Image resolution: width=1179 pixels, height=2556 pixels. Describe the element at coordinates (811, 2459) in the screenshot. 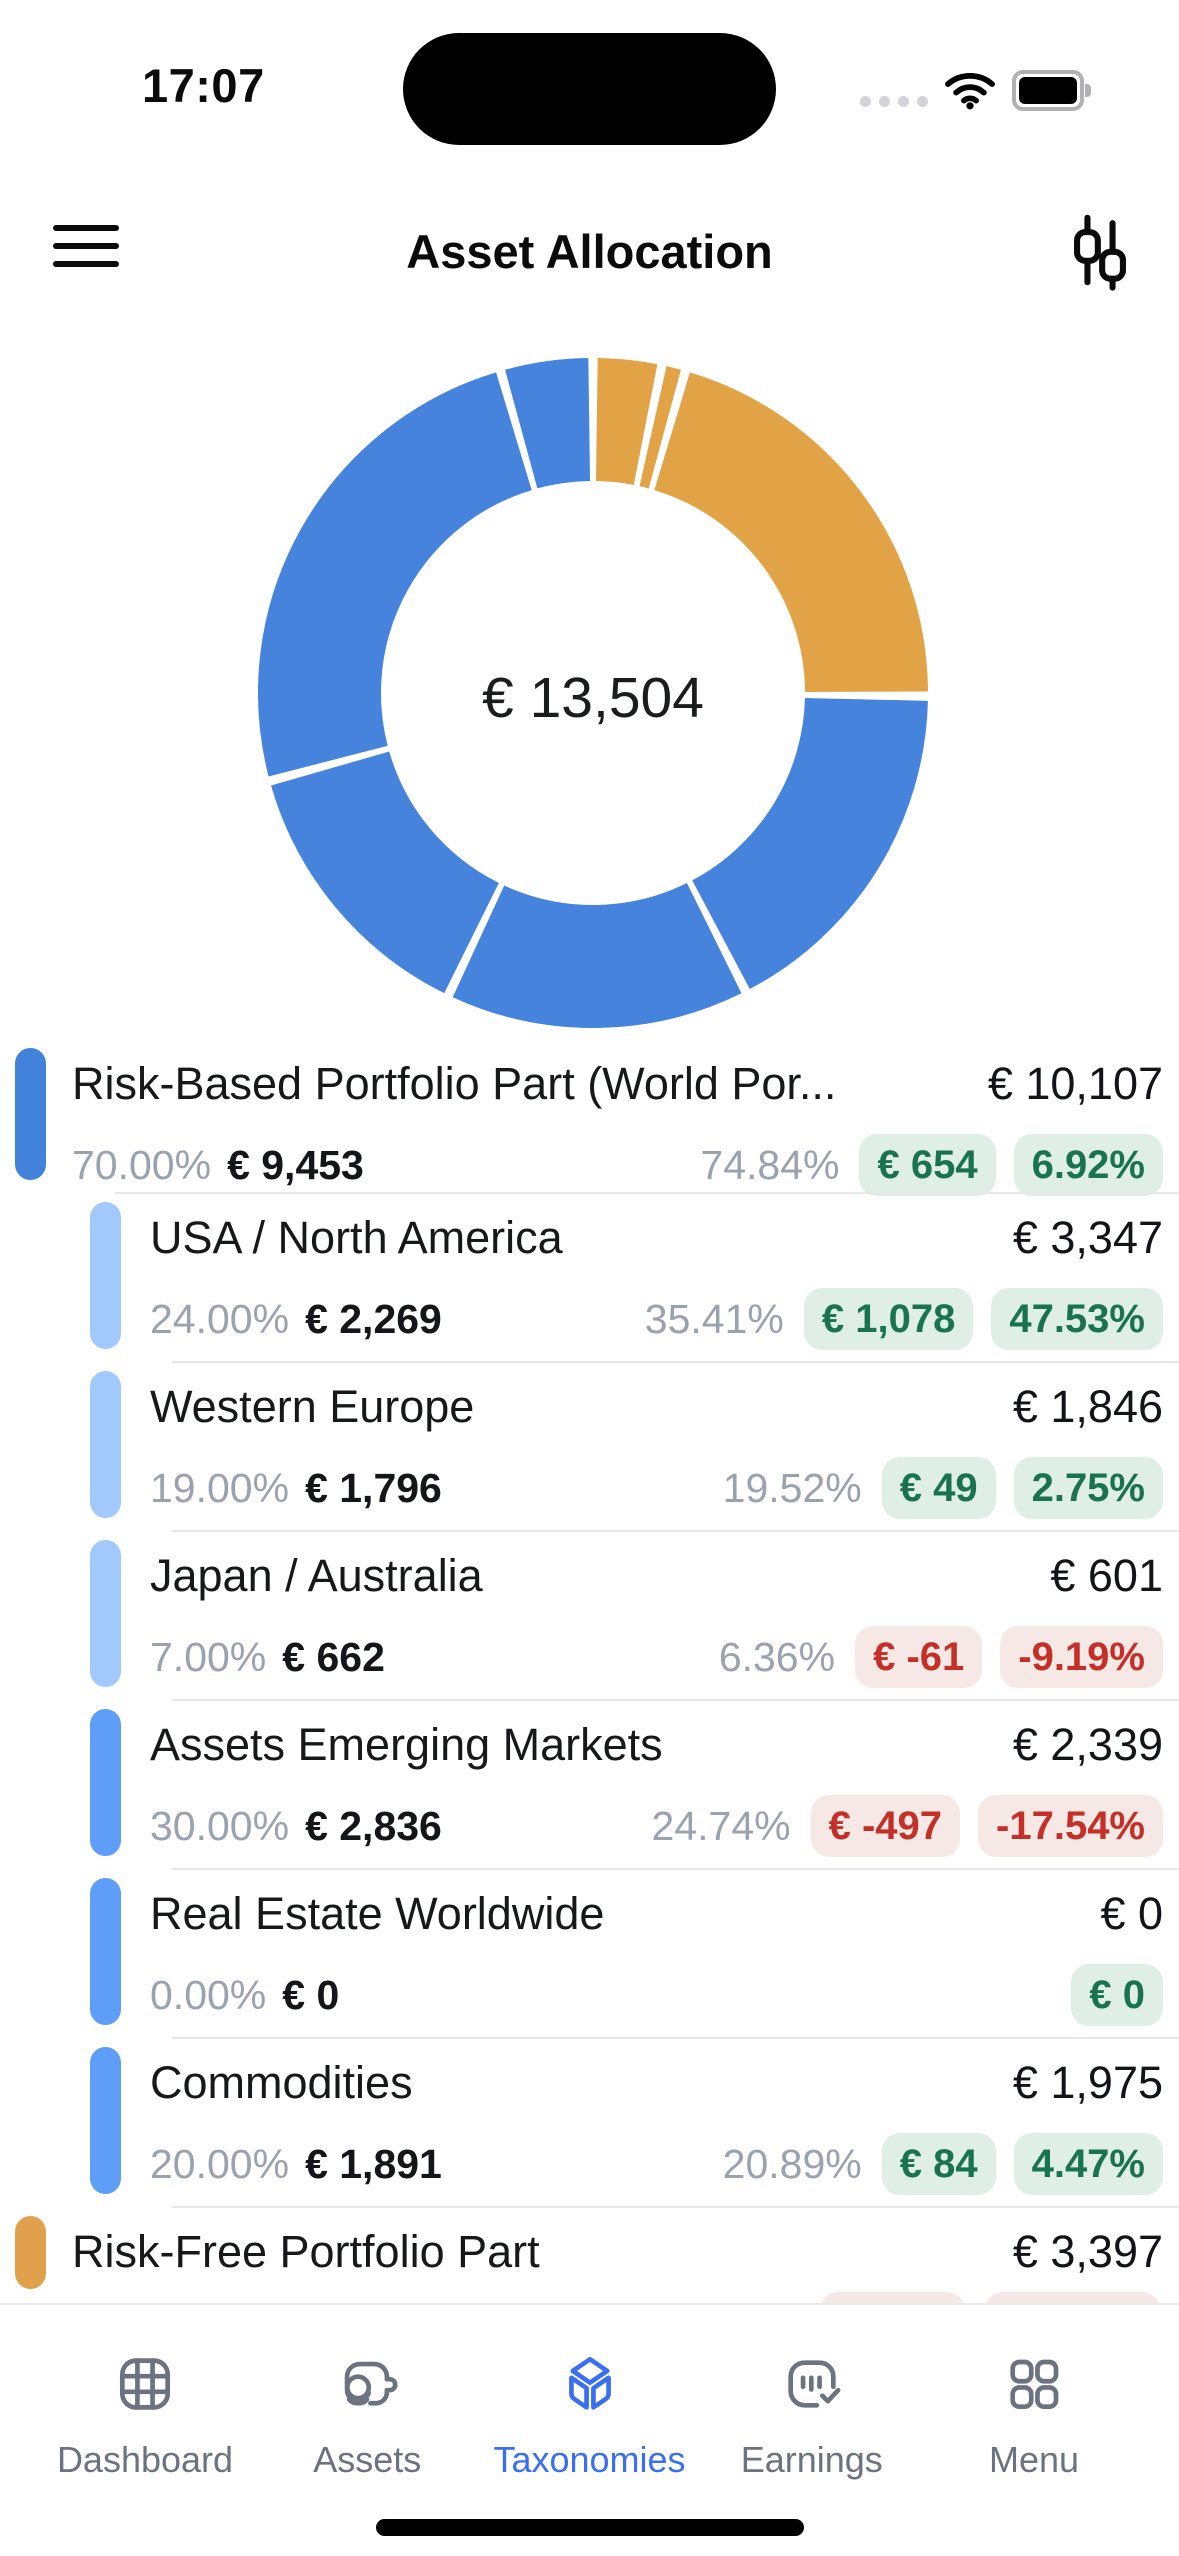

I see `tab-label: Earnings` at that location.